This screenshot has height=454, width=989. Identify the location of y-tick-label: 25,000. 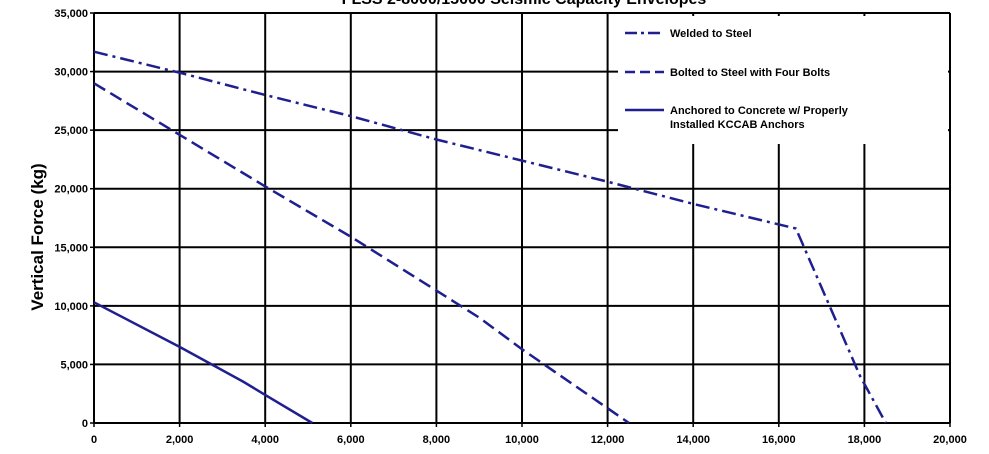
(71, 131).